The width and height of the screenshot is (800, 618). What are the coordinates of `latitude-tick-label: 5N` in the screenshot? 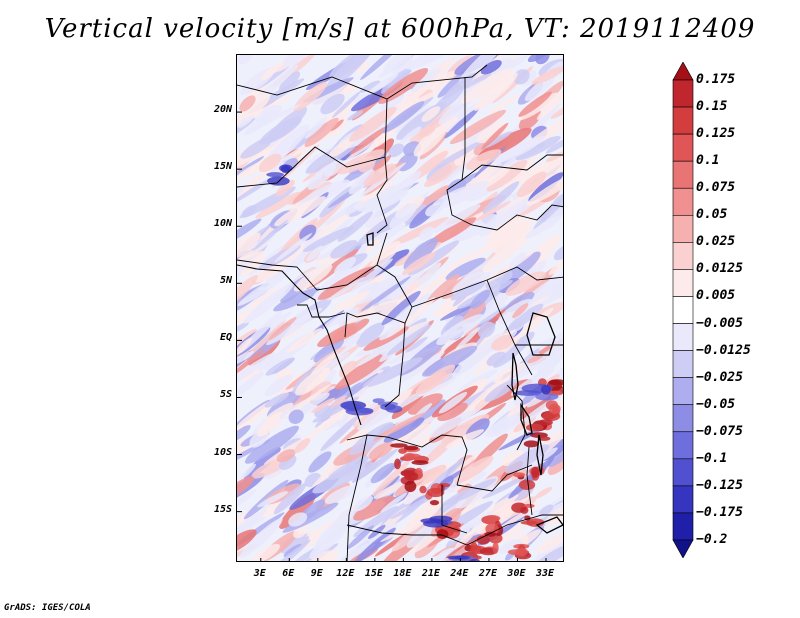 It's located at (225, 281).